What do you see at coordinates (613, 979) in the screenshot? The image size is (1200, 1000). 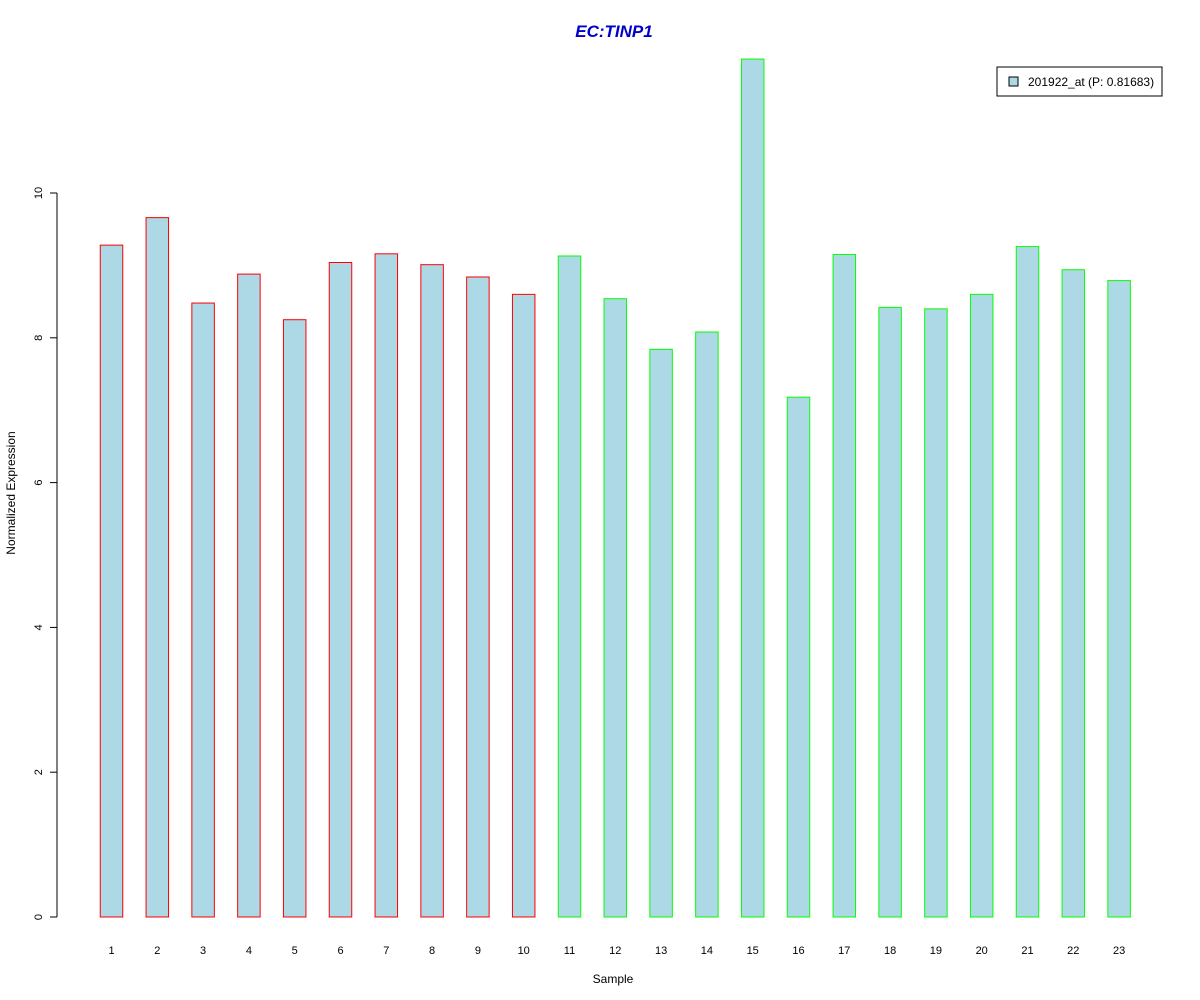 I see `x-axis-label: Sample` at bounding box center [613, 979].